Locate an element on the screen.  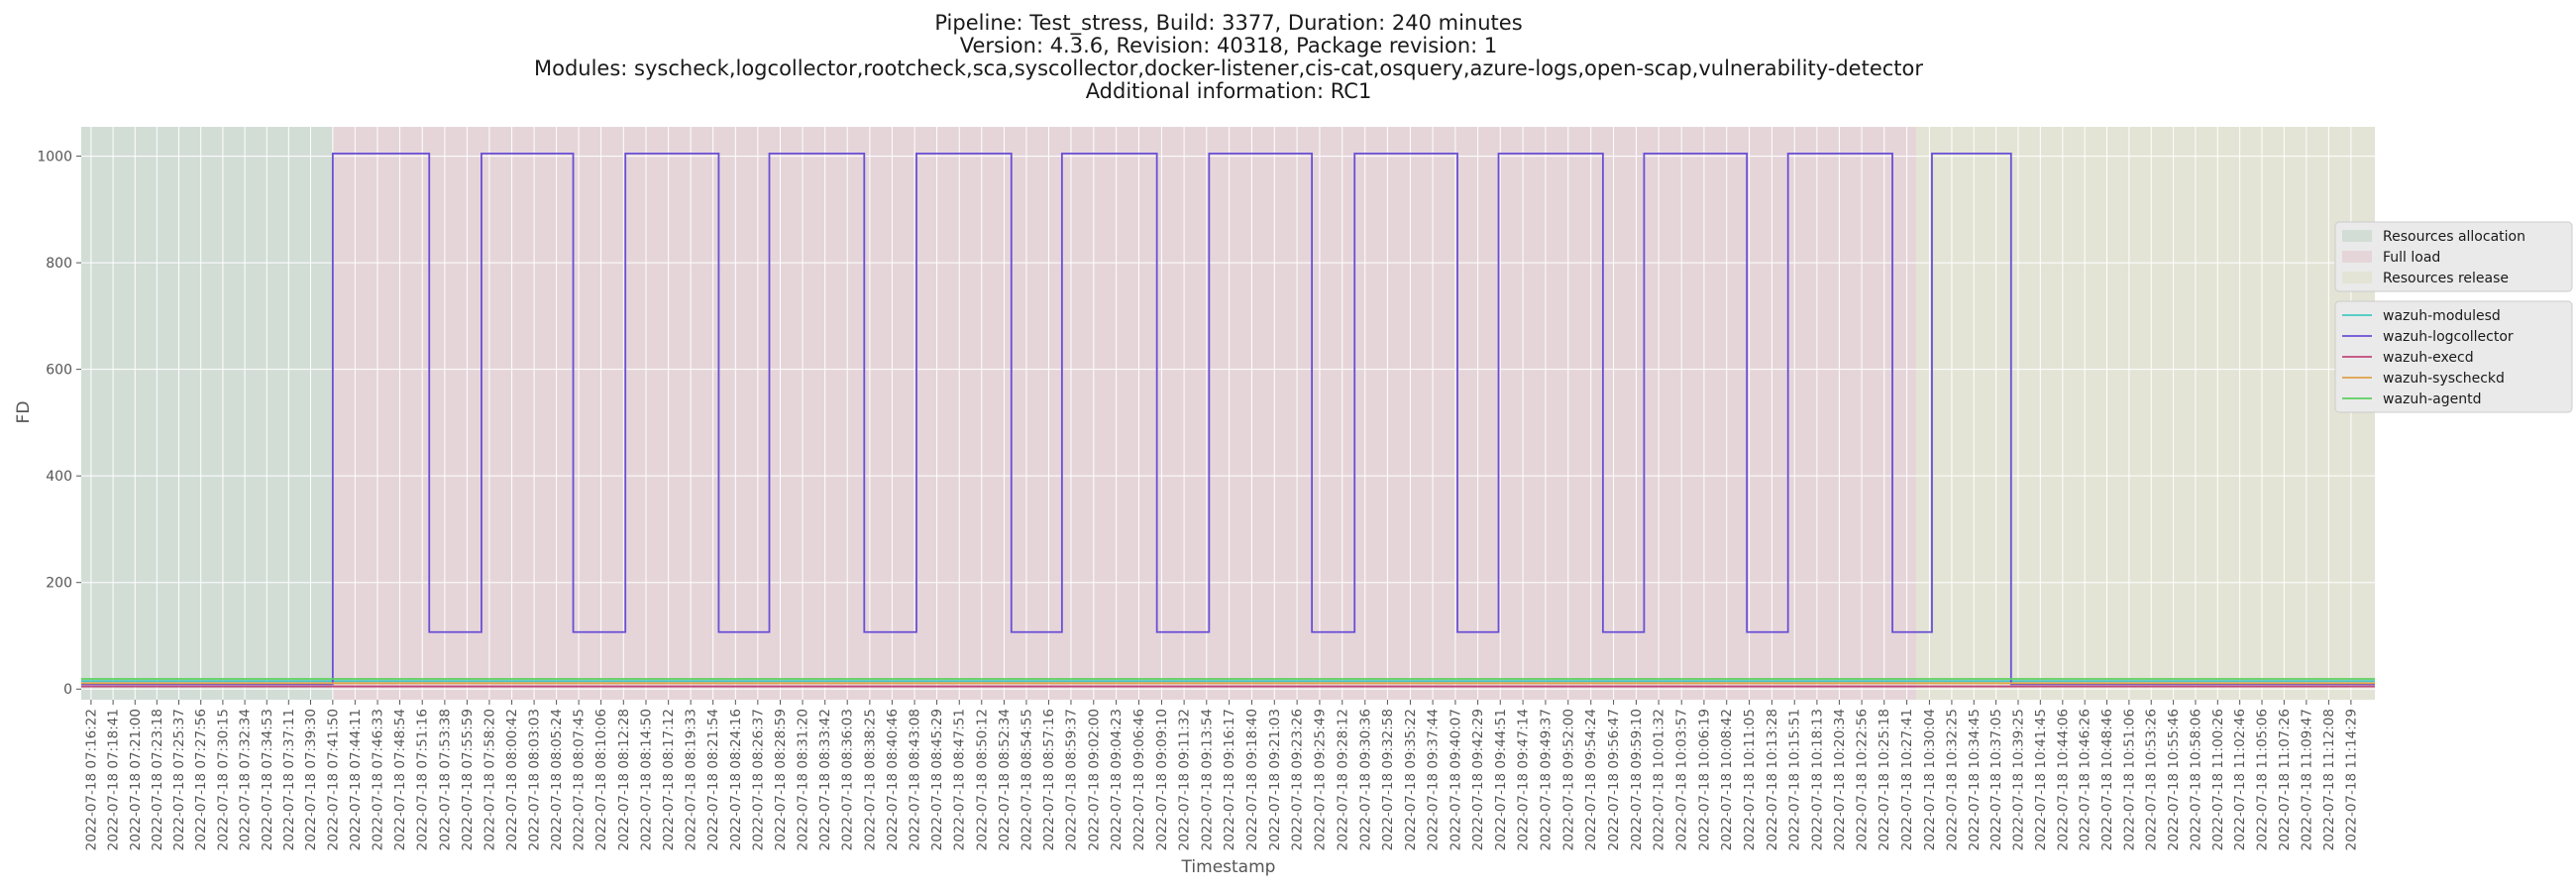
x-tick-label: 2022-07-18 11:07:26 is located at coordinates (2285, 780).